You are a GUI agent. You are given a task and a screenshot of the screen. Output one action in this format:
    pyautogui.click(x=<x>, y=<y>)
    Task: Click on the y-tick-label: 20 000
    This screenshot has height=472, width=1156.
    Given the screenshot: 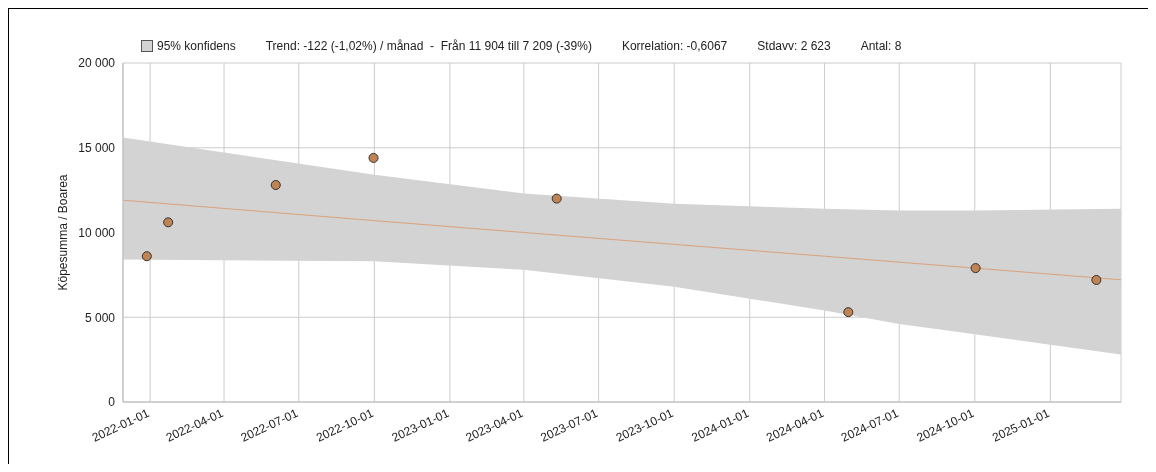 What is the action you would take?
    pyautogui.click(x=97, y=63)
    